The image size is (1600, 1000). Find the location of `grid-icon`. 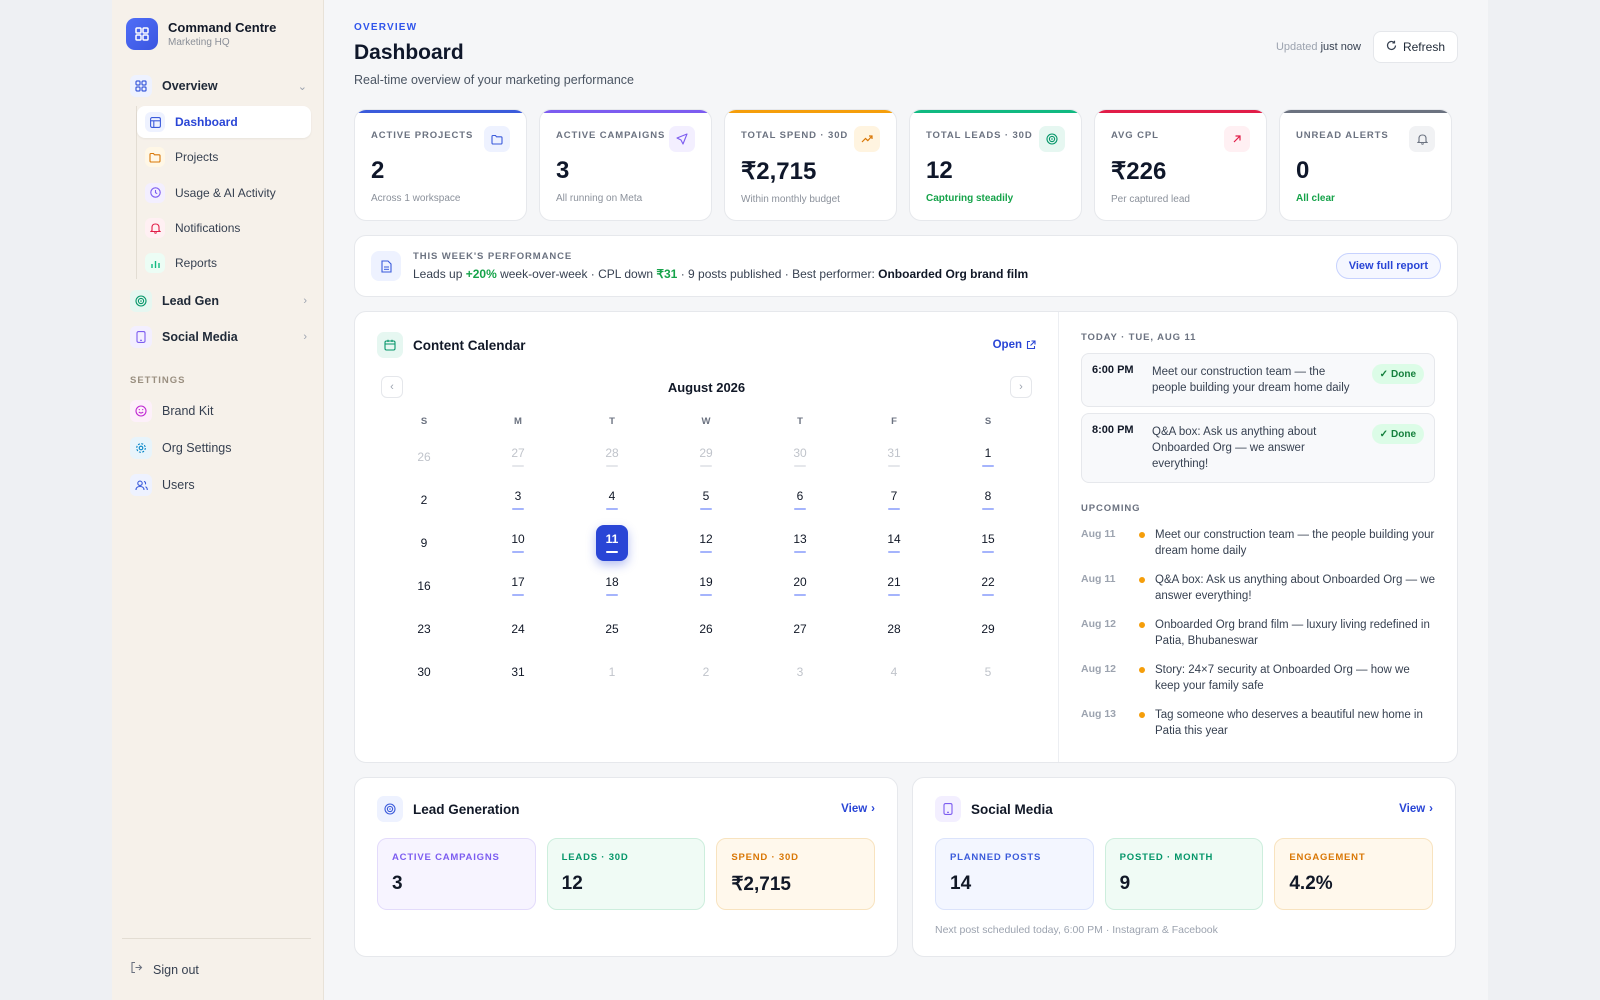

grid-icon is located at coordinates (141, 86).